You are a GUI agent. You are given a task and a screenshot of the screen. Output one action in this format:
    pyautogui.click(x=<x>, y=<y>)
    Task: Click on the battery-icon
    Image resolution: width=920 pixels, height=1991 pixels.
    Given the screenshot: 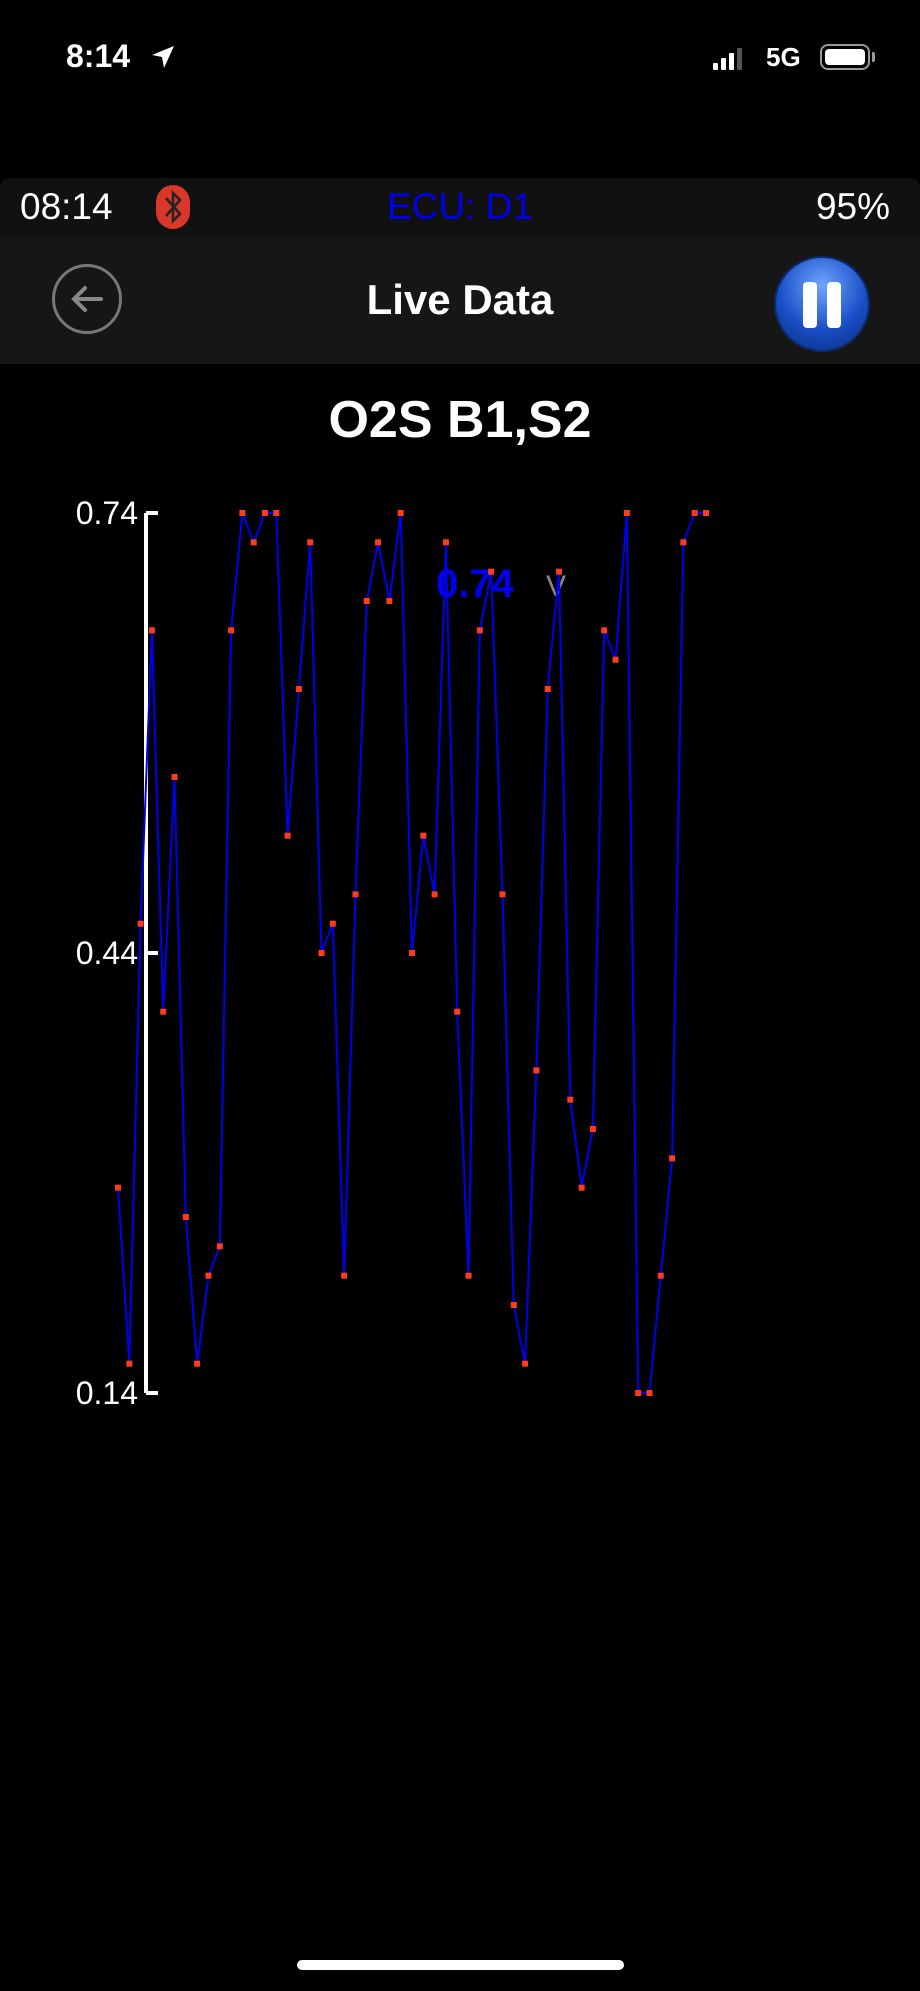 What is the action you would take?
    pyautogui.click(x=845, y=57)
    